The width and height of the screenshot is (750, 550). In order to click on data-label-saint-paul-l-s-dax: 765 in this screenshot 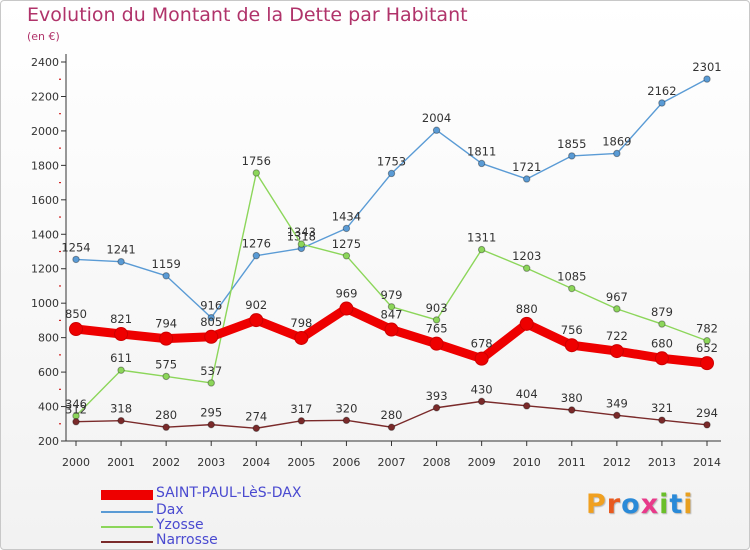, I will do `click(437, 329)`.